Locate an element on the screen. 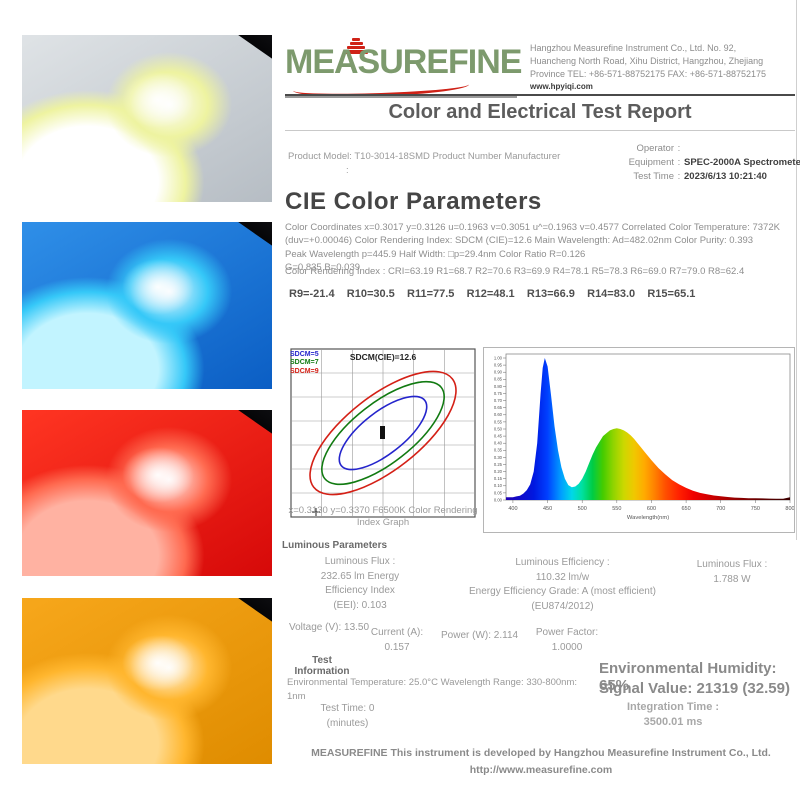 The width and height of the screenshot is (800, 800). sdcm-ellipse-inner is located at coordinates (383, 433).